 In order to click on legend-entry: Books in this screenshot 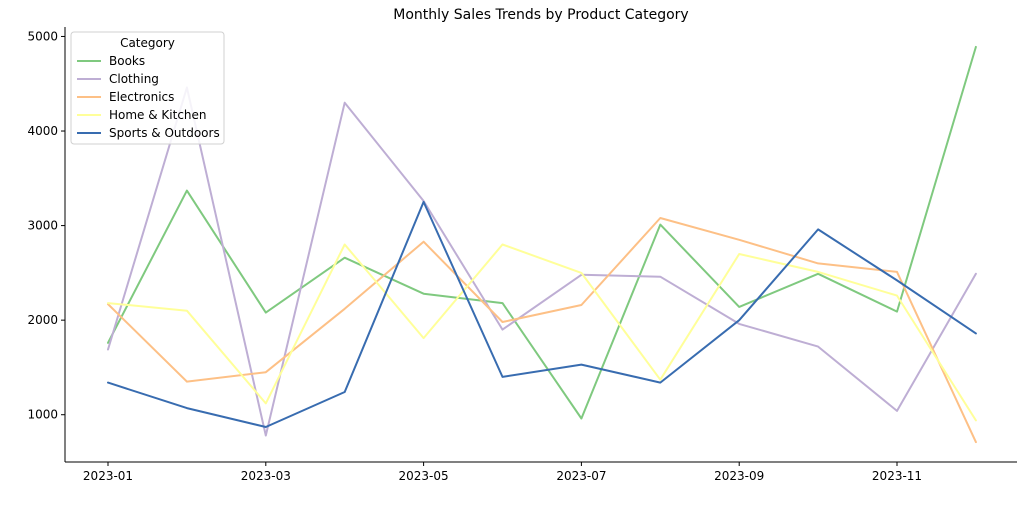, I will do `click(127, 61)`.